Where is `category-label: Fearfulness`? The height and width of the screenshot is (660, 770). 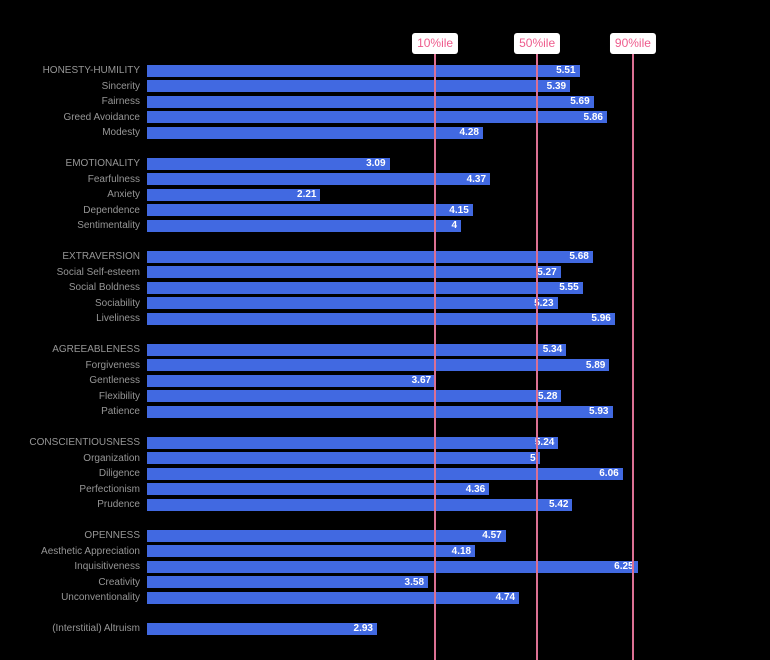 category-label: Fearfulness is located at coordinates (113, 179).